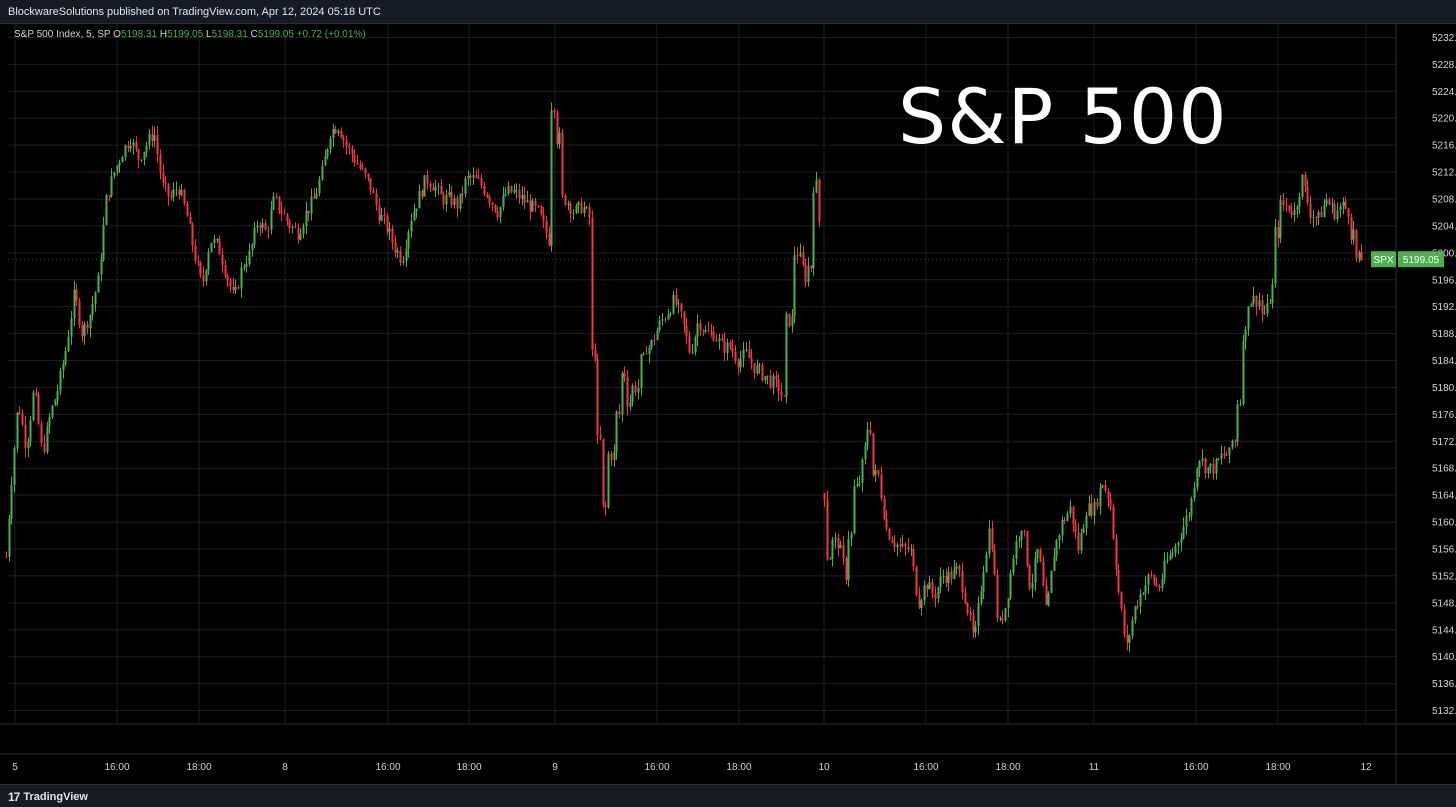  Describe the element at coordinates (229, 34) in the screenshot. I see `legend-low: 5198.31` at that location.